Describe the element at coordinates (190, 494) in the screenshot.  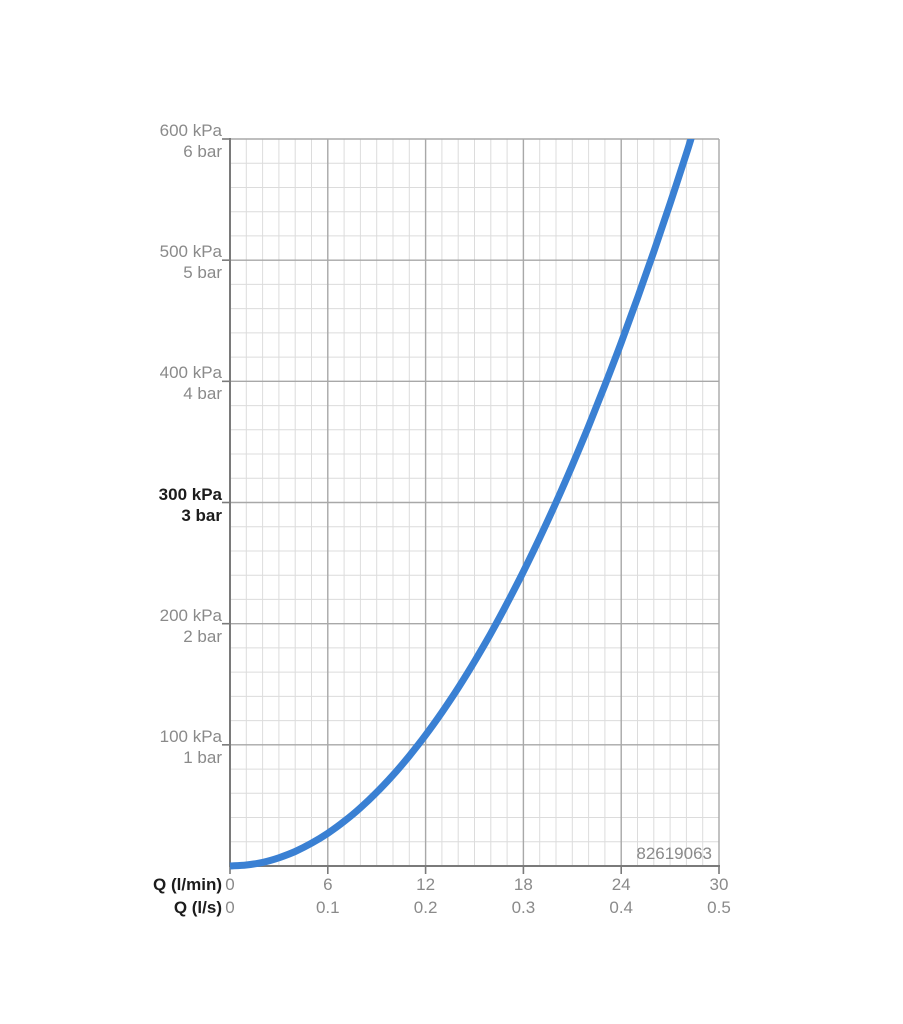
I see `y-label-kpa: 300 kPa` at that location.